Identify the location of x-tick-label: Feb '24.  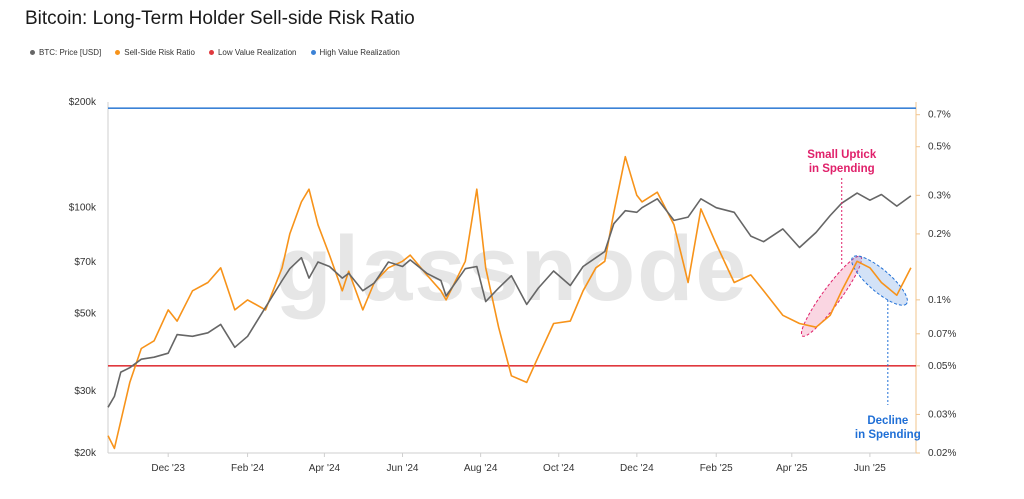
(247, 468).